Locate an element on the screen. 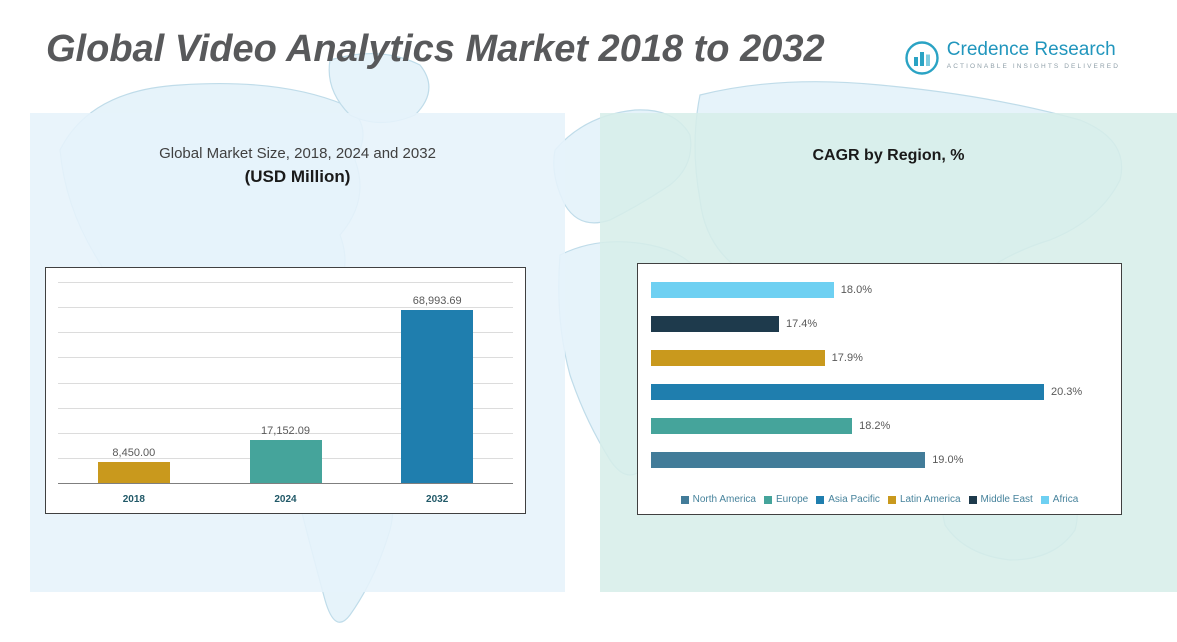 Image resolution: width=1177 pixels, height=642 pixels. legend-label-north-america: North America is located at coordinates (724, 499).